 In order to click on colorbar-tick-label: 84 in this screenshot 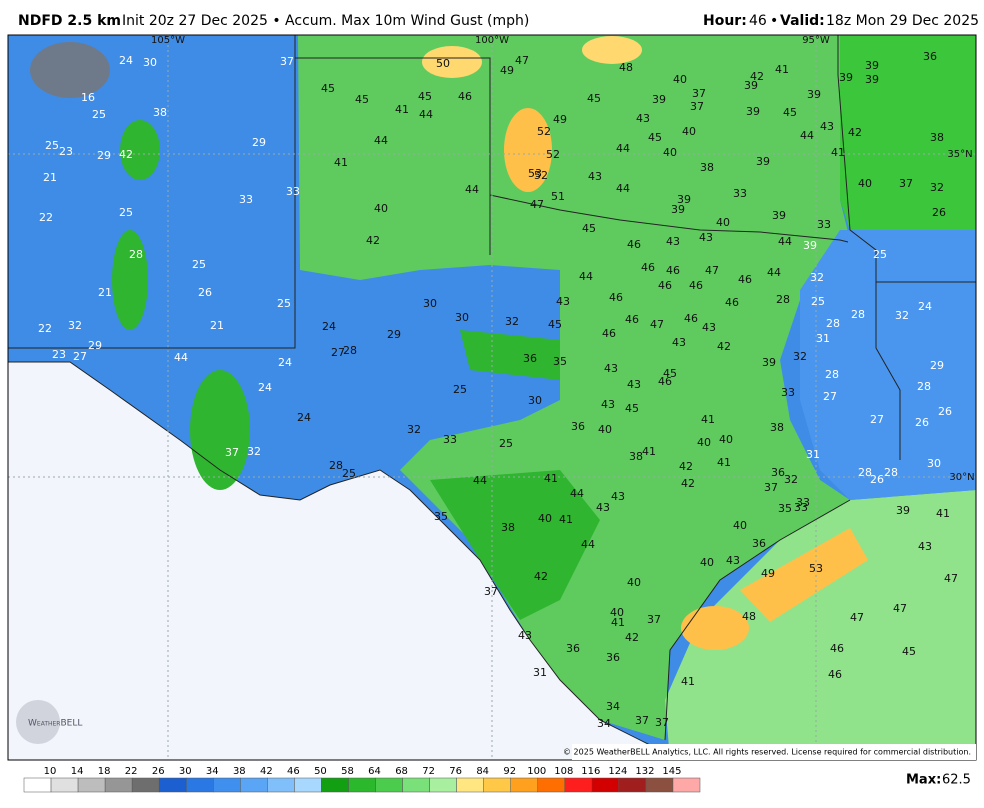, I will do `click(482, 771)`.